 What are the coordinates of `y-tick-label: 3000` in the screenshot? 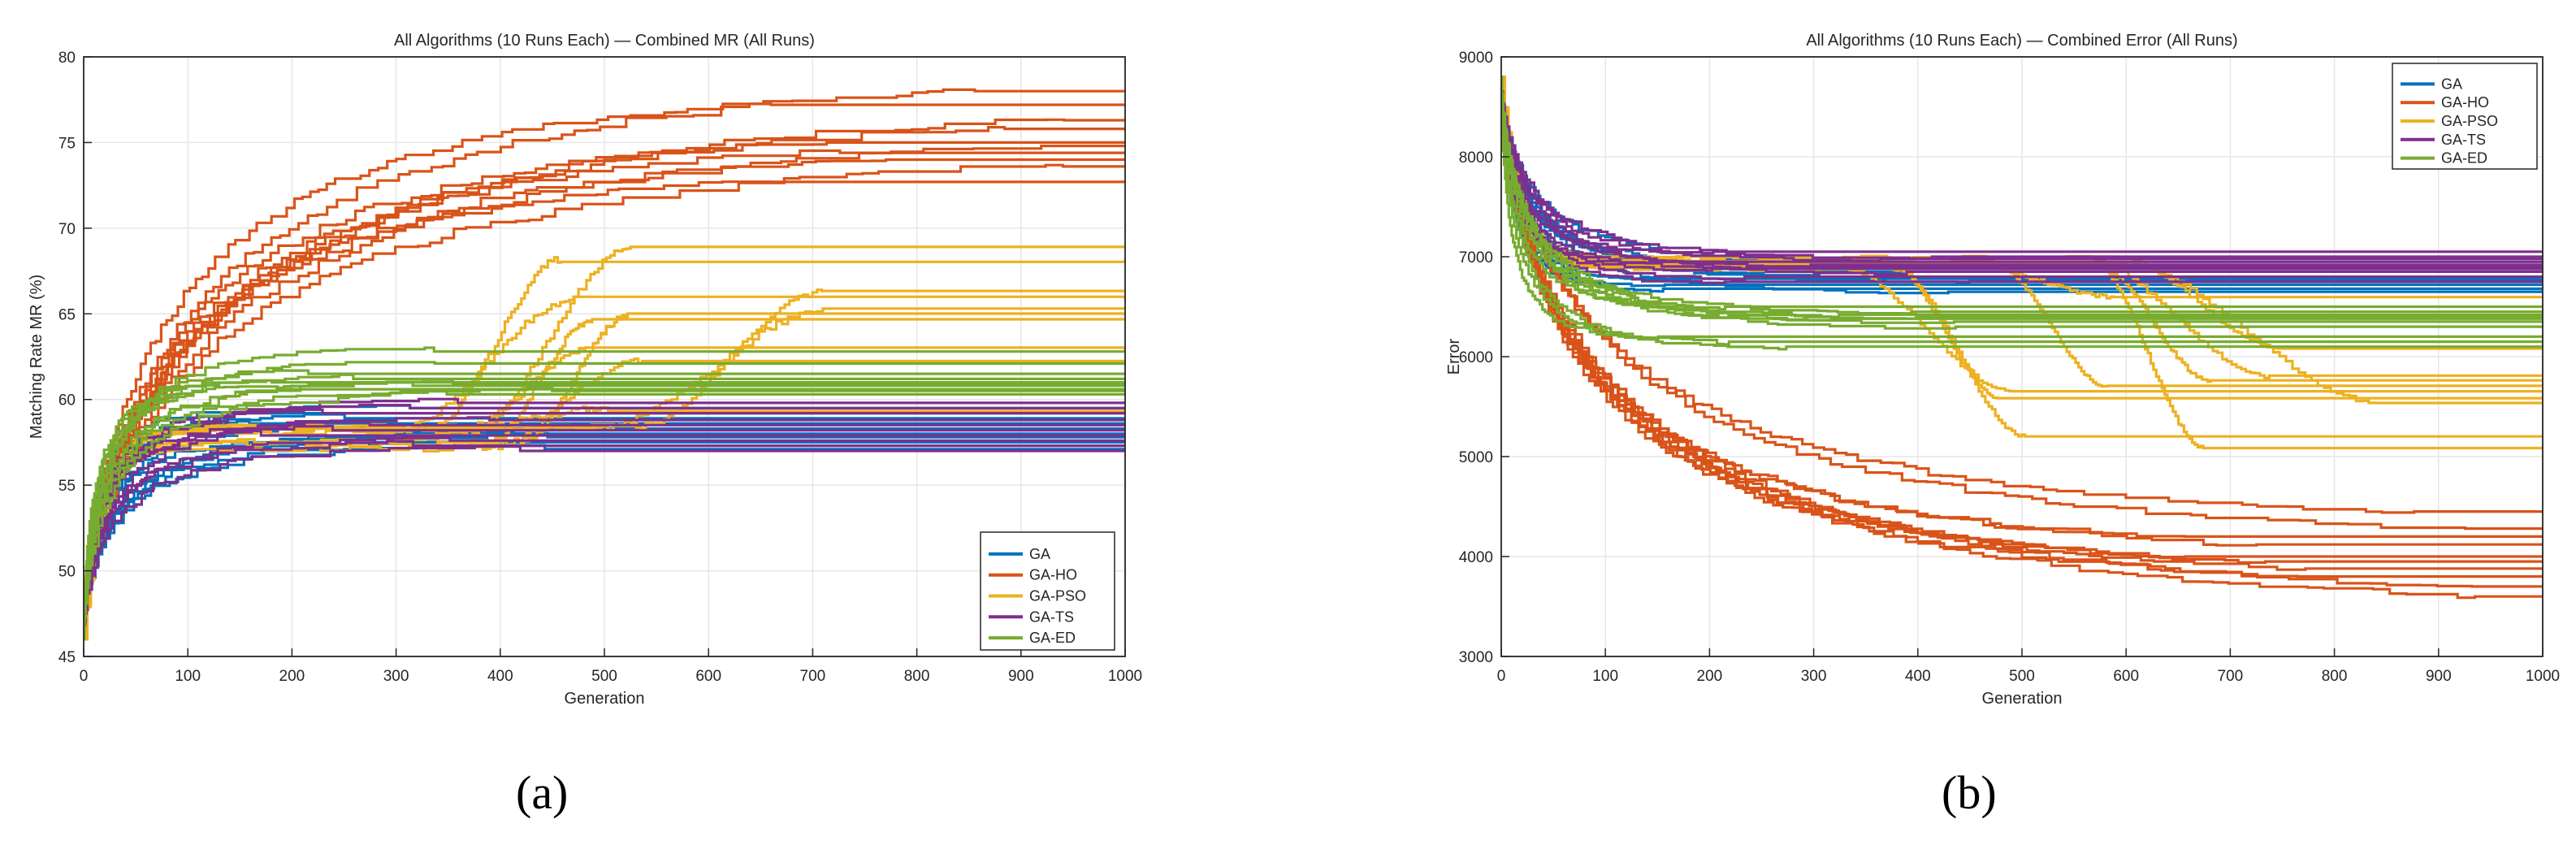 It's located at (1476, 657).